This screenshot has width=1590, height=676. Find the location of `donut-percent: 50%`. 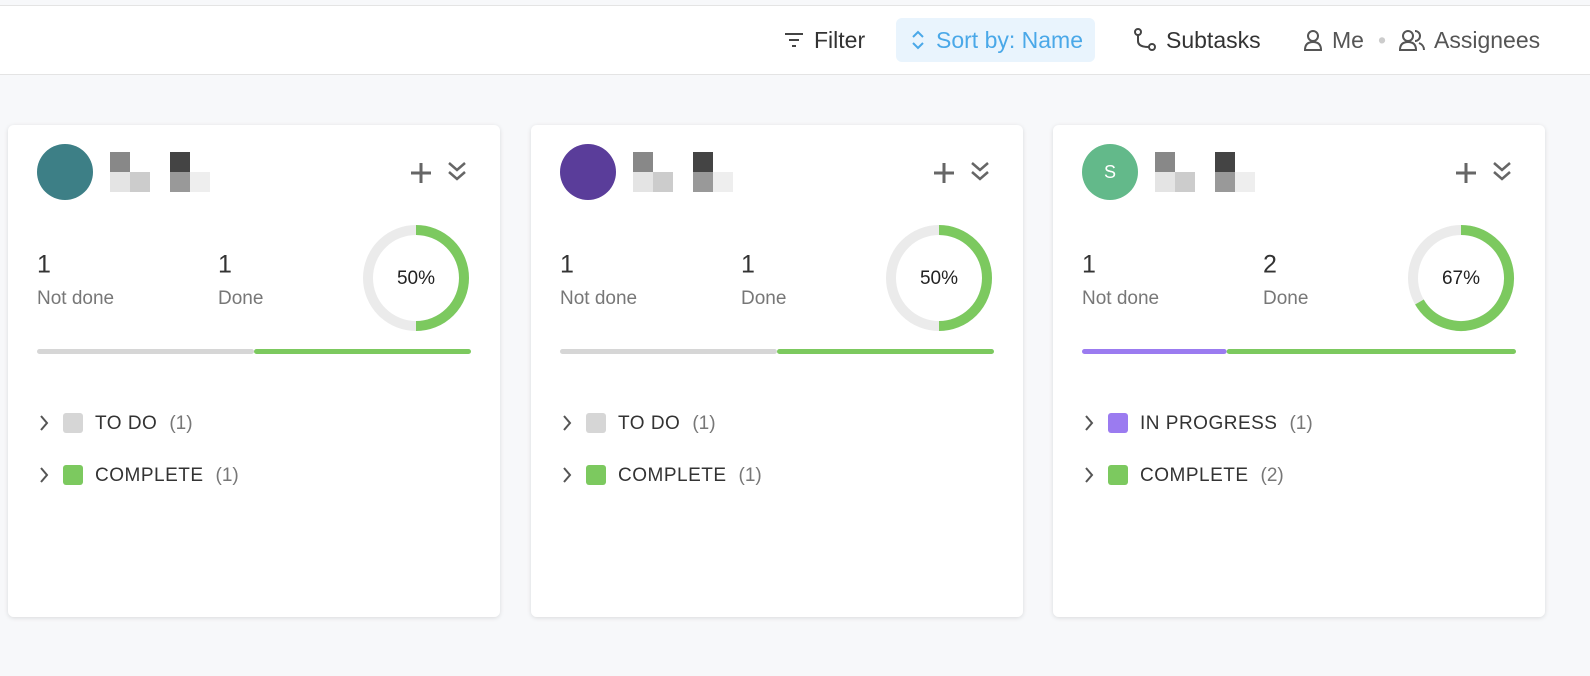

donut-percent: 50% is located at coordinates (416, 278).